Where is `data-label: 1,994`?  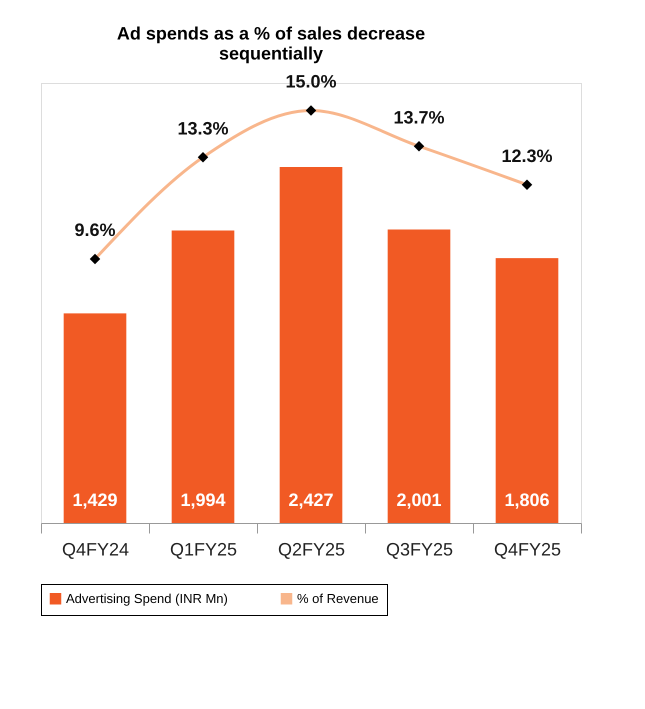 data-label: 1,994 is located at coordinates (203, 500).